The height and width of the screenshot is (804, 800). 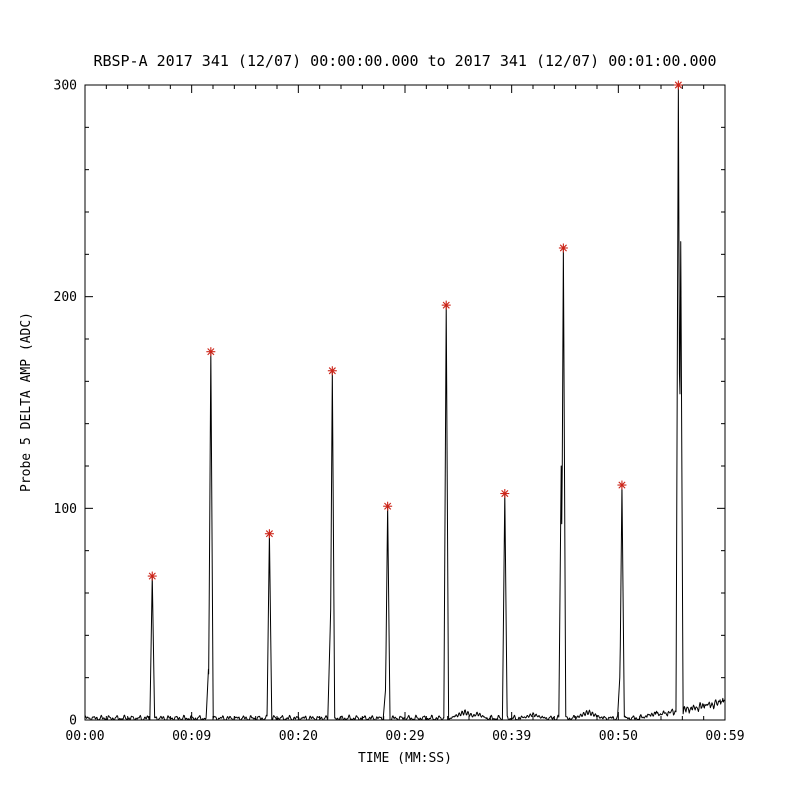 I want to click on x-axis-label: TIME (MM:SS), so click(x=405, y=758).